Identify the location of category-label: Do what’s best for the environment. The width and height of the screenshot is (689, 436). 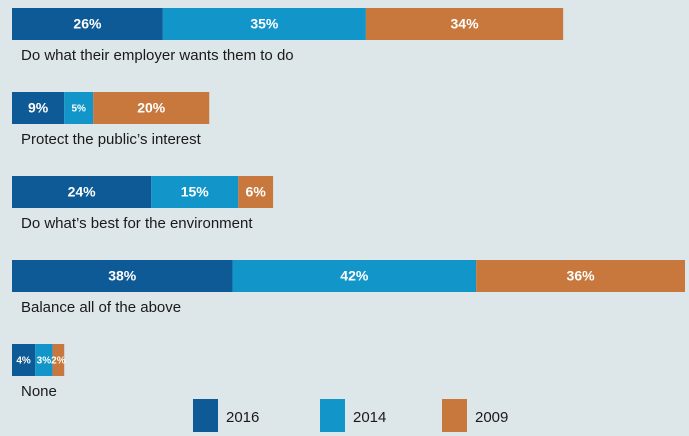
(137, 223).